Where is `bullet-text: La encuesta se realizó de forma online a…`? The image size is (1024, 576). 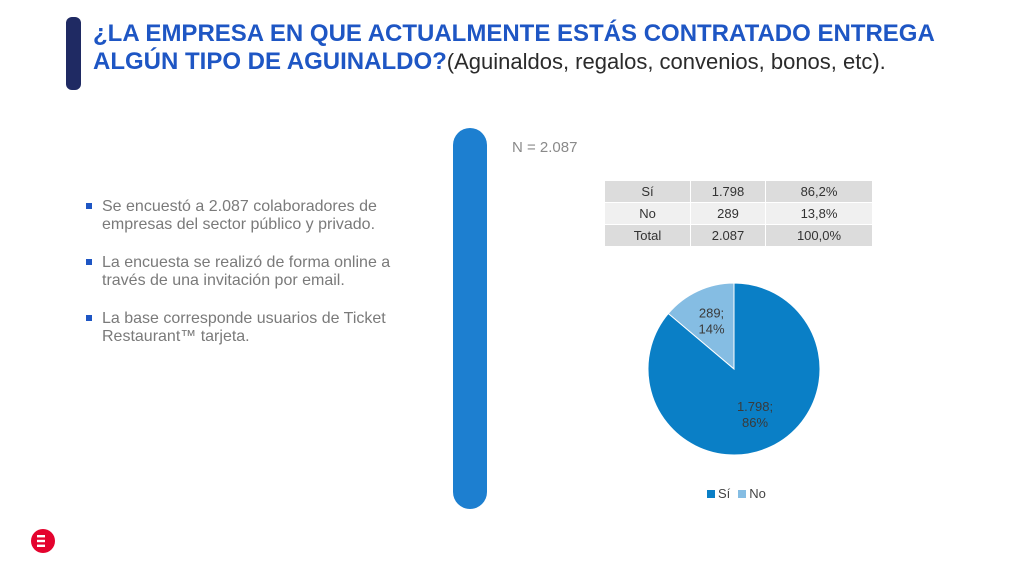 bullet-text: La encuesta se realizó de forma online a… is located at coordinates (246, 271).